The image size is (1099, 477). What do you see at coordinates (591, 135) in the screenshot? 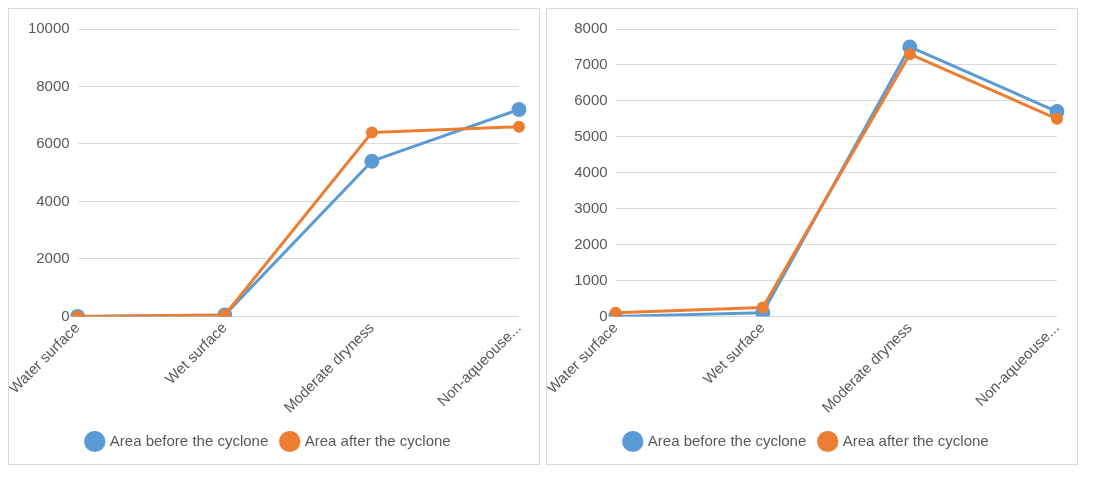
I see `y-tick-label: 5000` at bounding box center [591, 135].